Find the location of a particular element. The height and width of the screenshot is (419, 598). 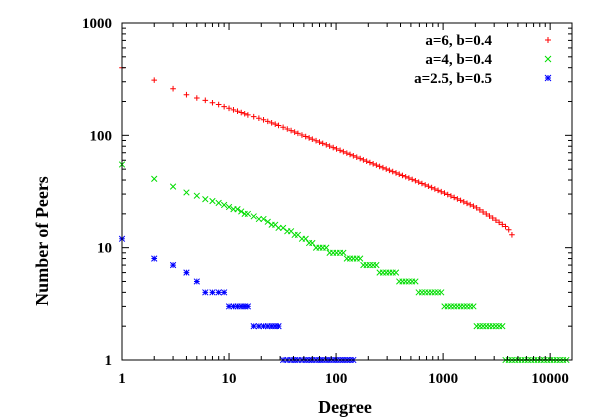

x-tick-label: 10000 is located at coordinates (550, 379).